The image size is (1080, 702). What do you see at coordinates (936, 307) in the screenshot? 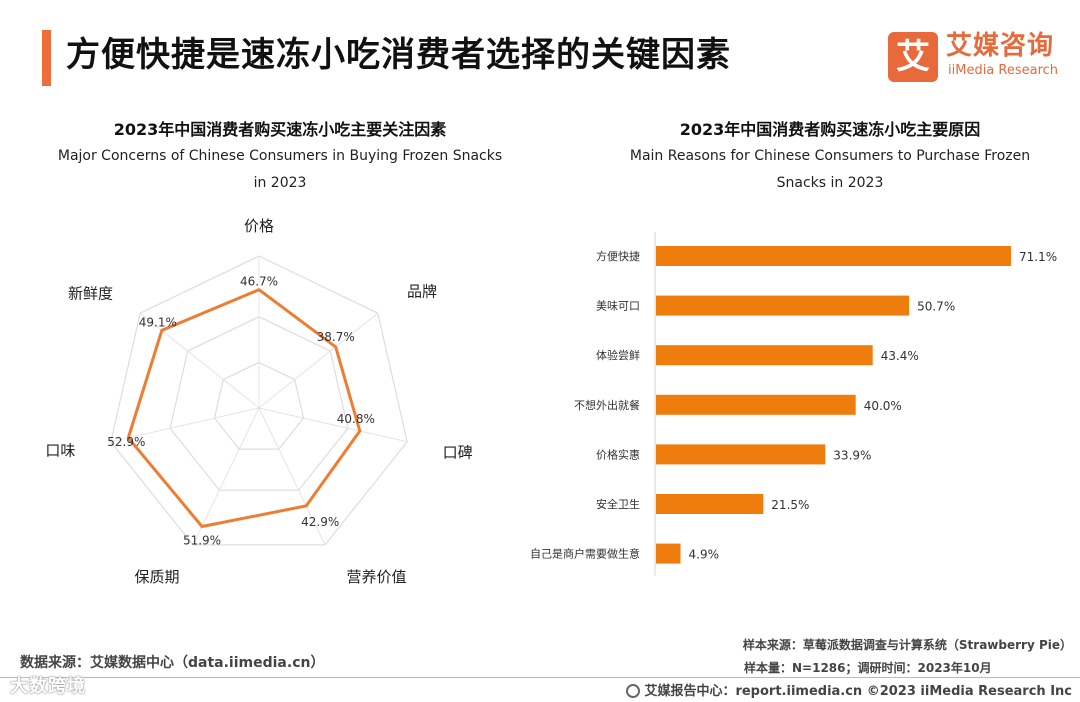
I see `bar-value-label: 50.7%` at bounding box center [936, 307].